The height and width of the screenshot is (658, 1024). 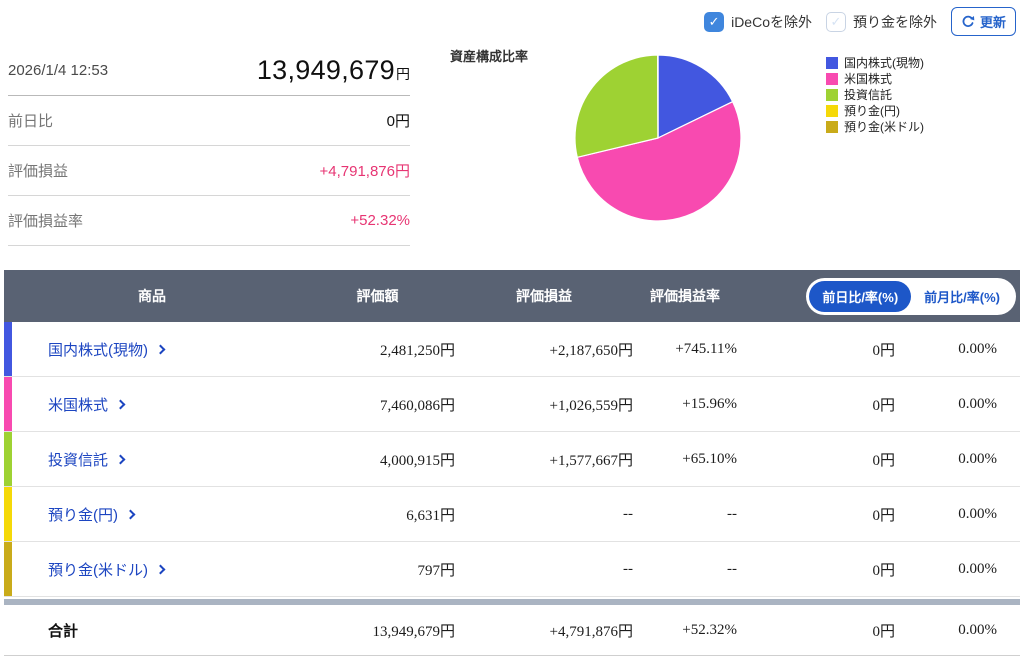 What do you see at coordinates (709, 629) in the screenshot?
I see `pl-rate-cell: +52.32%` at bounding box center [709, 629].